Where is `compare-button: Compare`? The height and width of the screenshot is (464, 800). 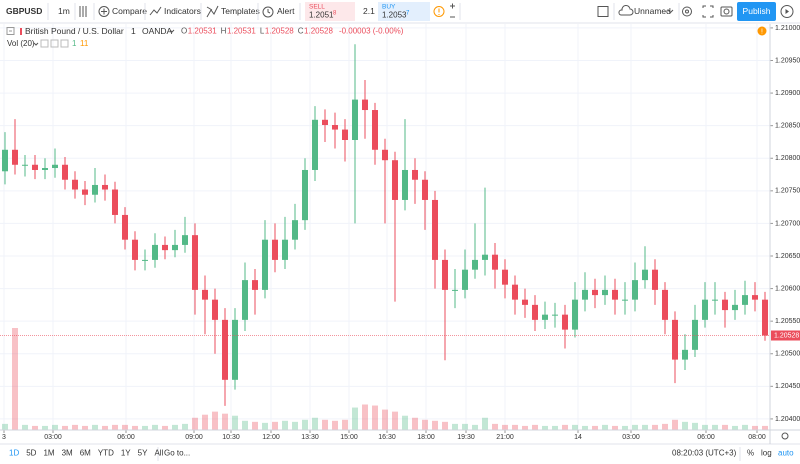 compare-button: Compare is located at coordinates (129, 11).